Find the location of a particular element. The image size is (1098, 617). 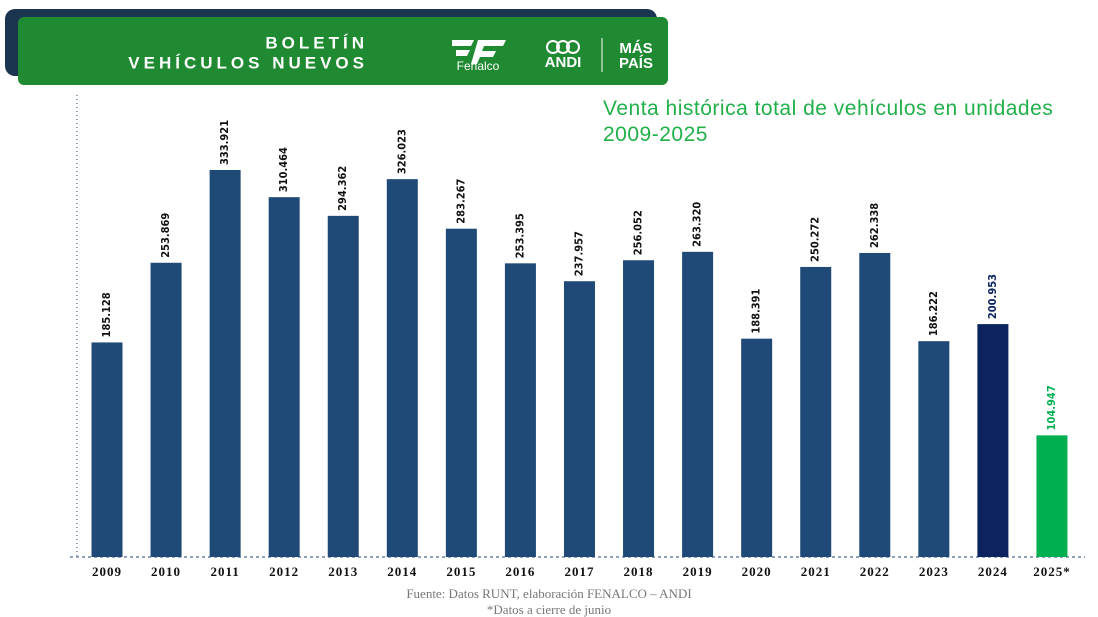

value-label: 333.921 is located at coordinates (224, 142).